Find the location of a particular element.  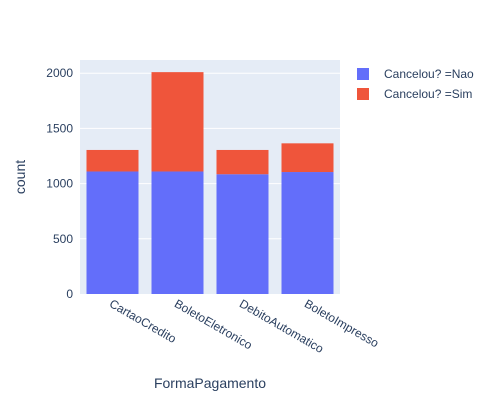

x-axis-title: FormaPagamento is located at coordinates (210, 383).